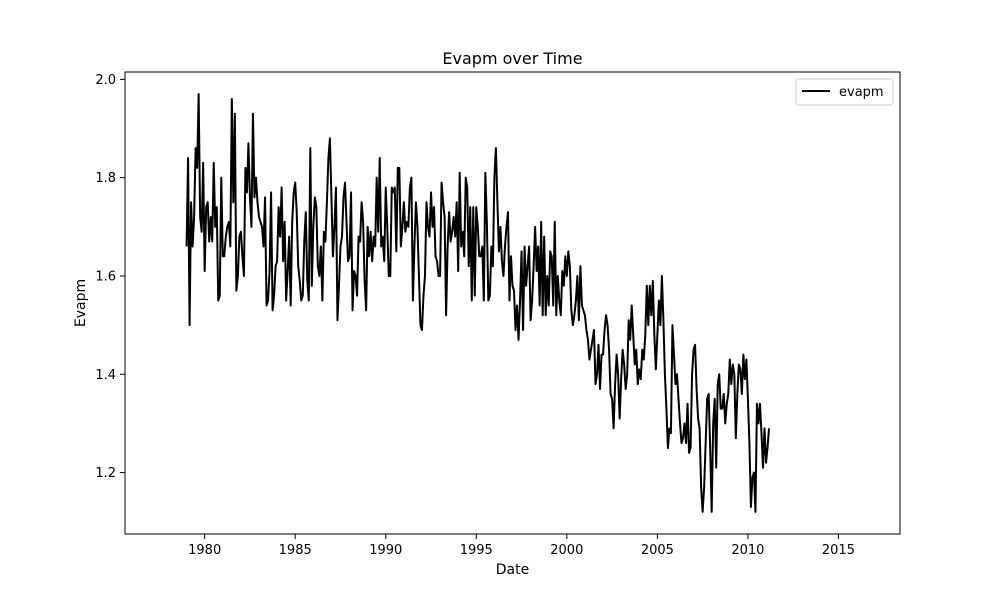 Image resolution: width=1000 pixels, height=600 pixels. Describe the element at coordinates (105, 80) in the screenshot. I see `y-tick-label: 2.0` at that location.